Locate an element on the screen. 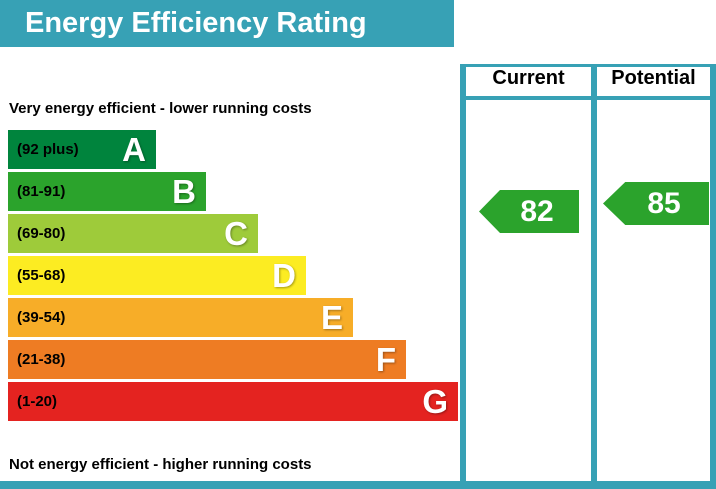 The width and height of the screenshot is (716, 489). band-row: (55-68) D is located at coordinates (157, 275).